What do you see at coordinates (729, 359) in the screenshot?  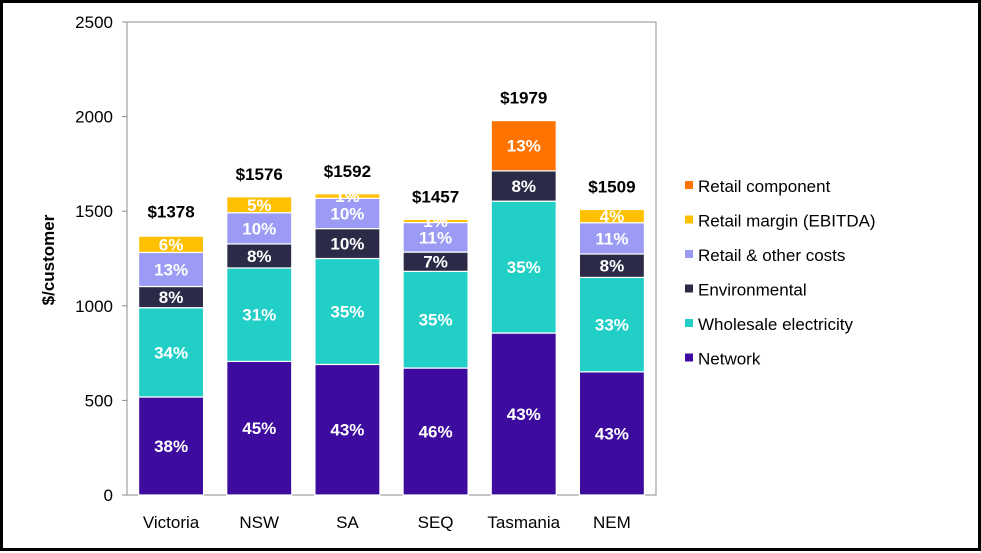 I see `legend-label: Network` at bounding box center [729, 359].